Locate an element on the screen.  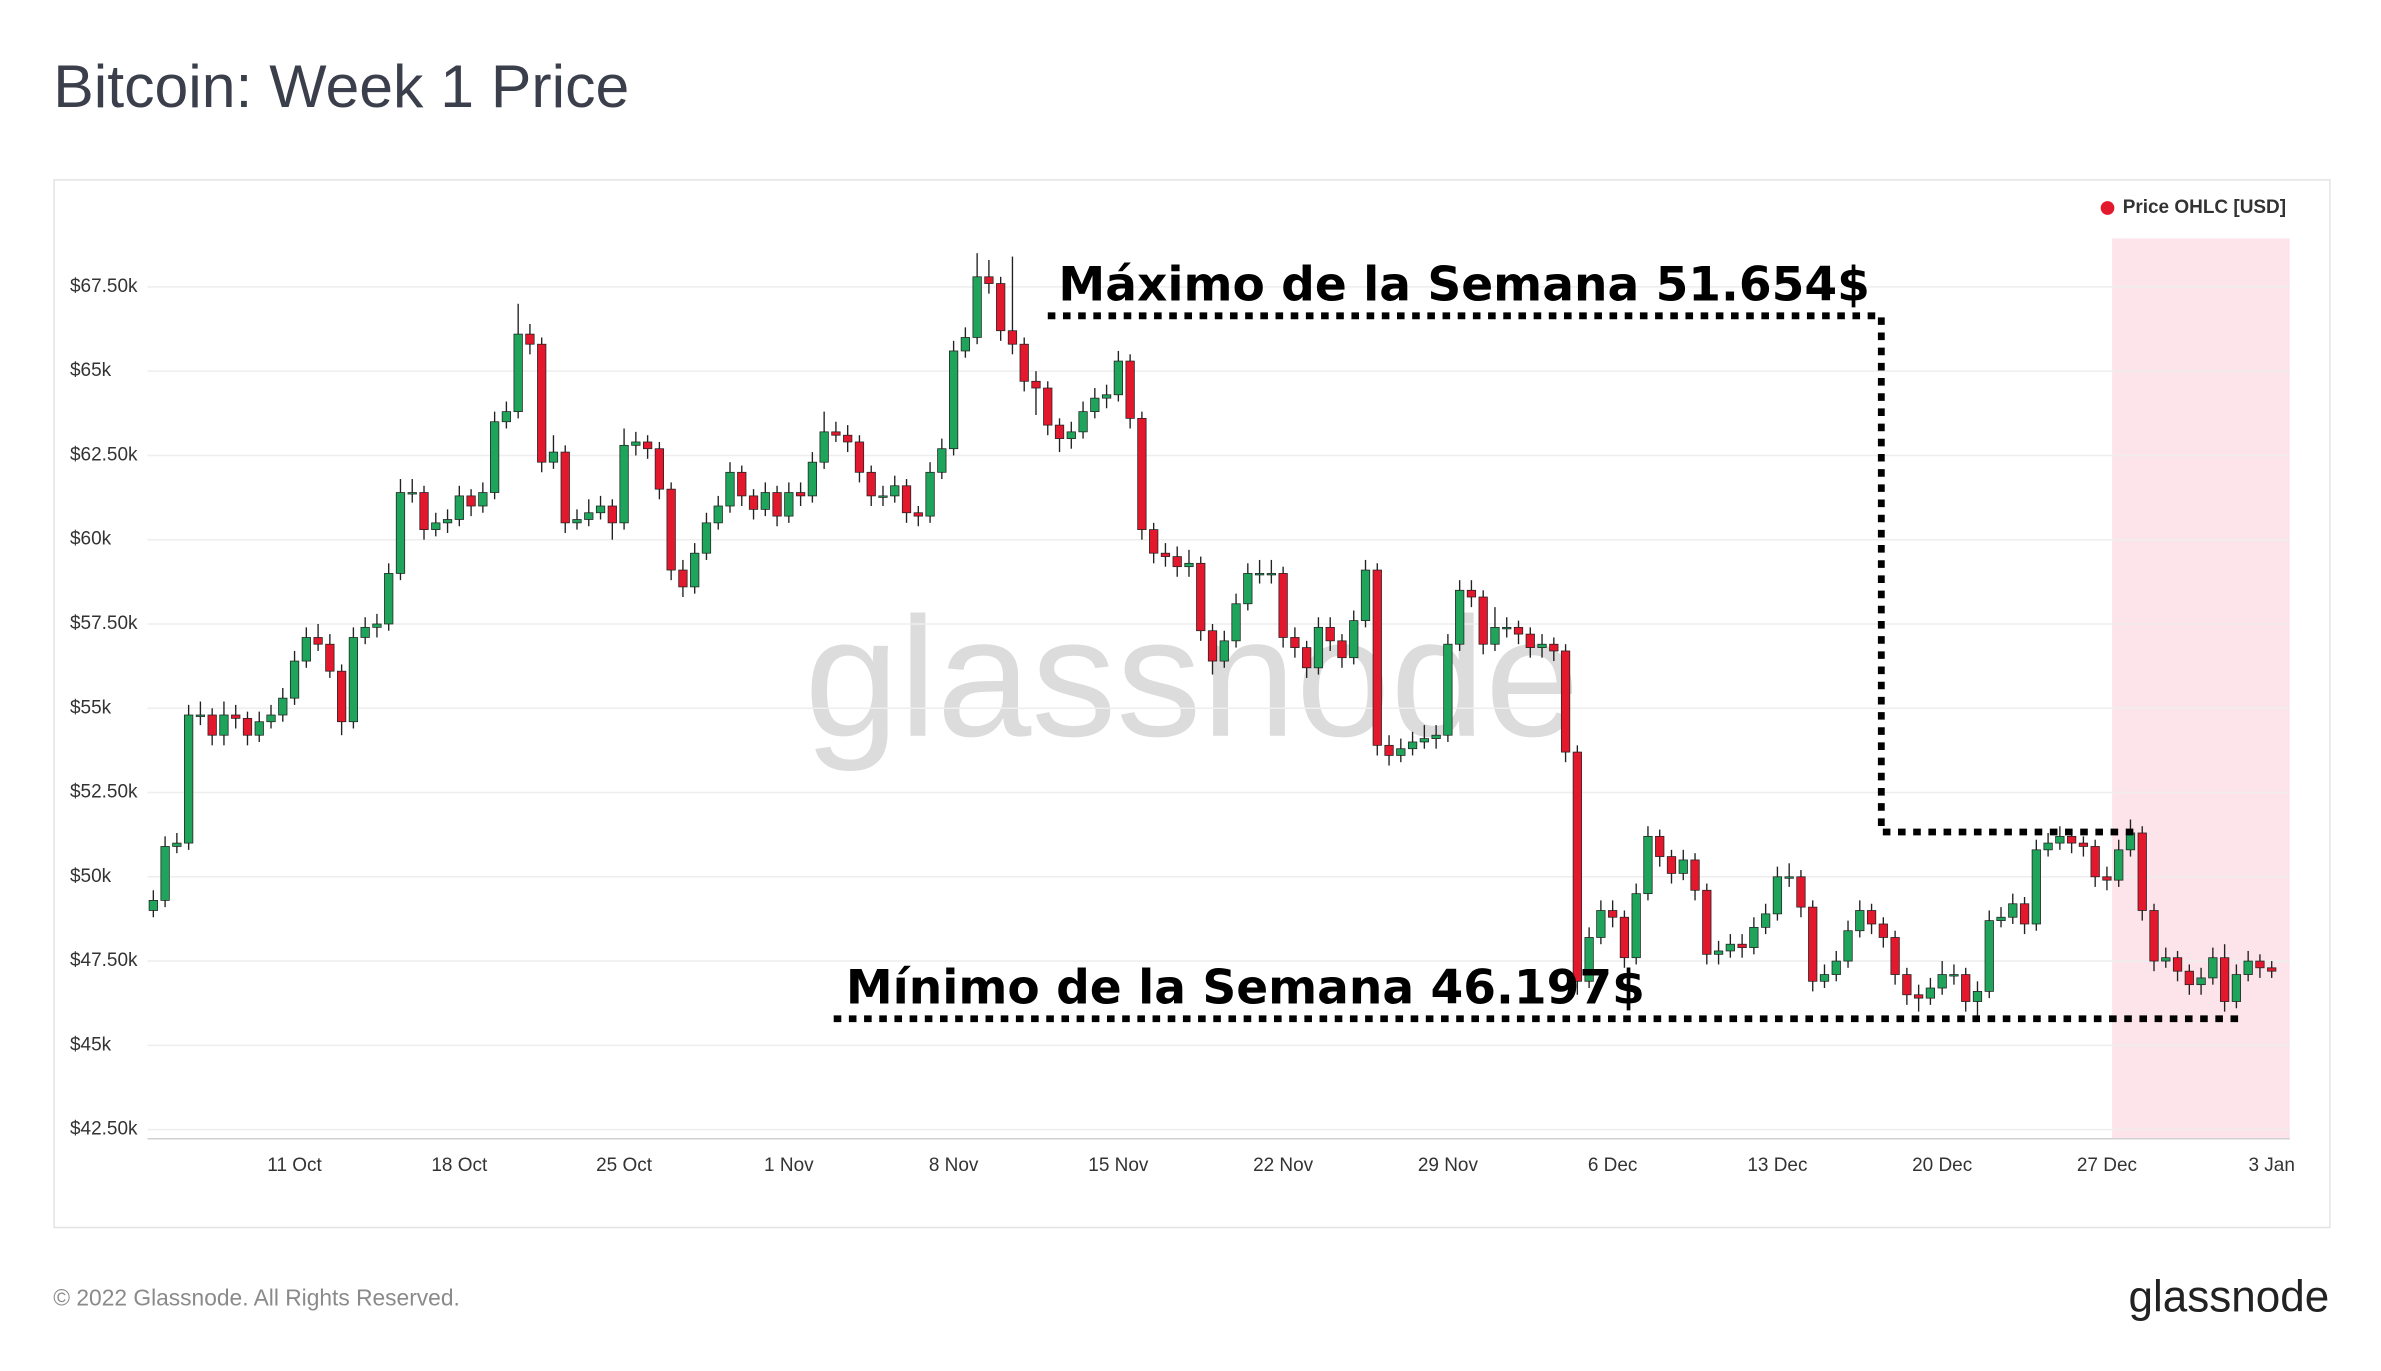
week-highlight is located at coordinates (2201, 688).